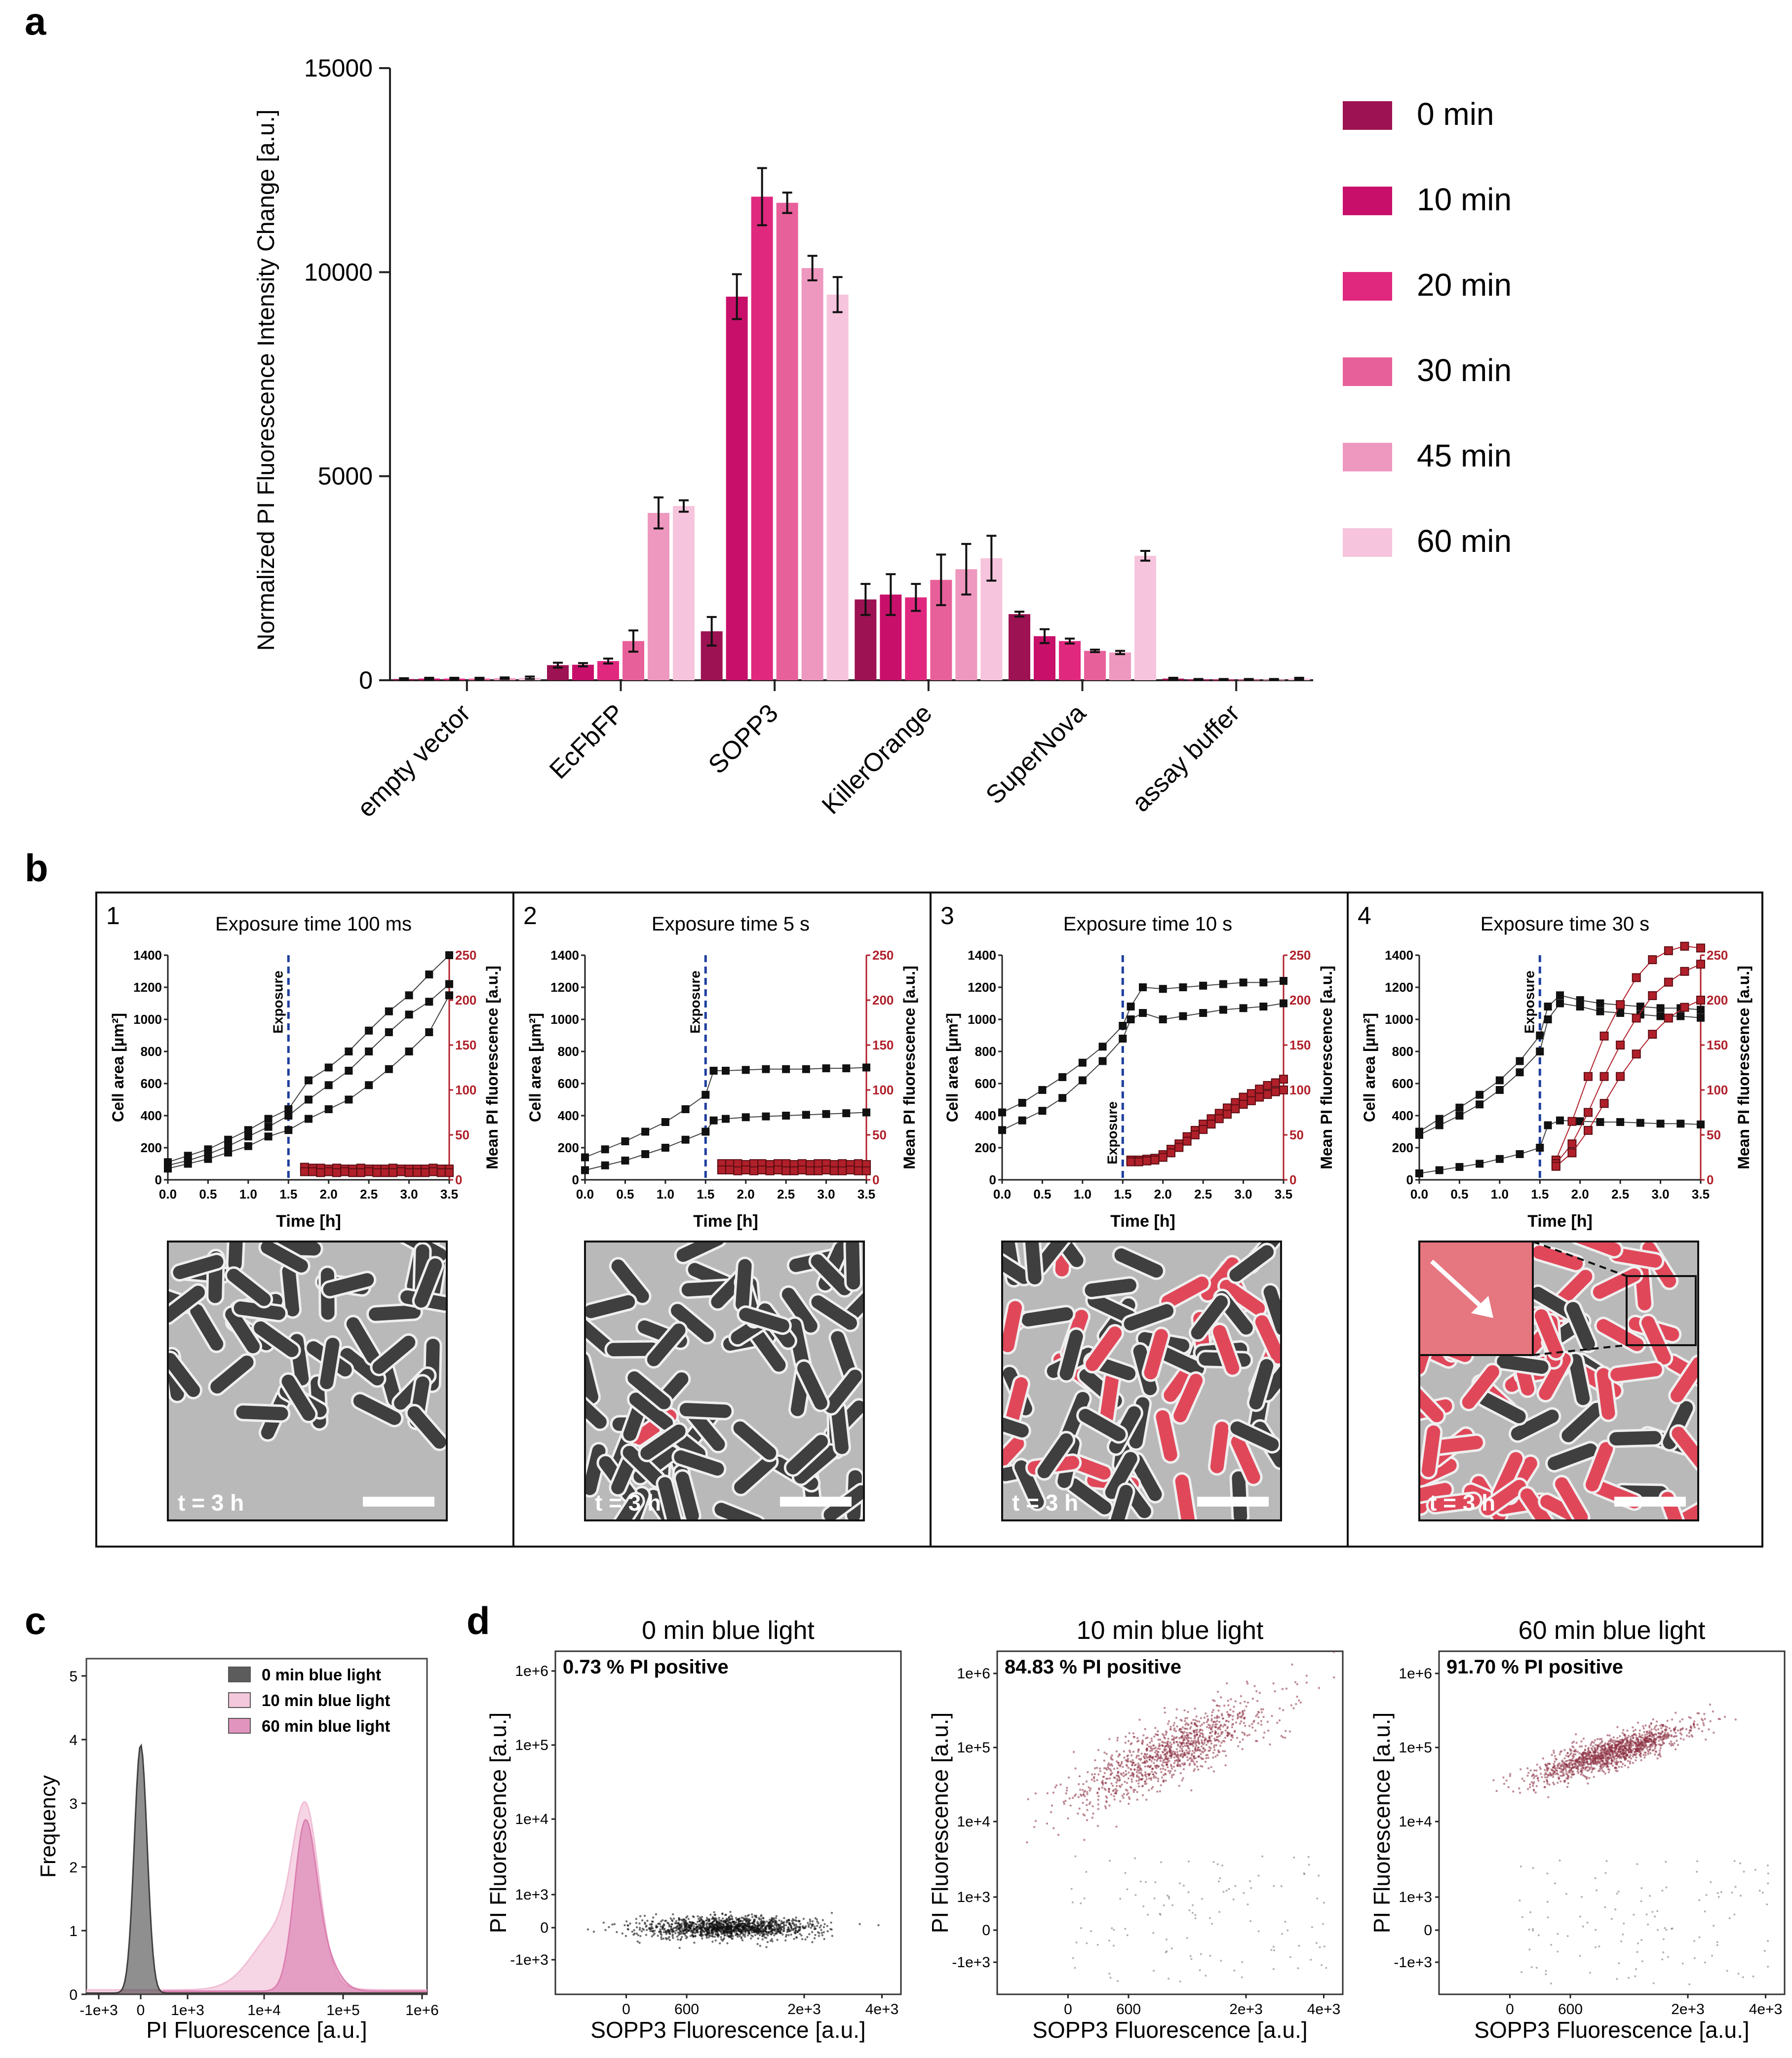 The height and width of the screenshot is (2058, 1792). What do you see at coordinates (1717, 1045) in the screenshot?
I see `y2-tick-label: 150` at bounding box center [1717, 1045].